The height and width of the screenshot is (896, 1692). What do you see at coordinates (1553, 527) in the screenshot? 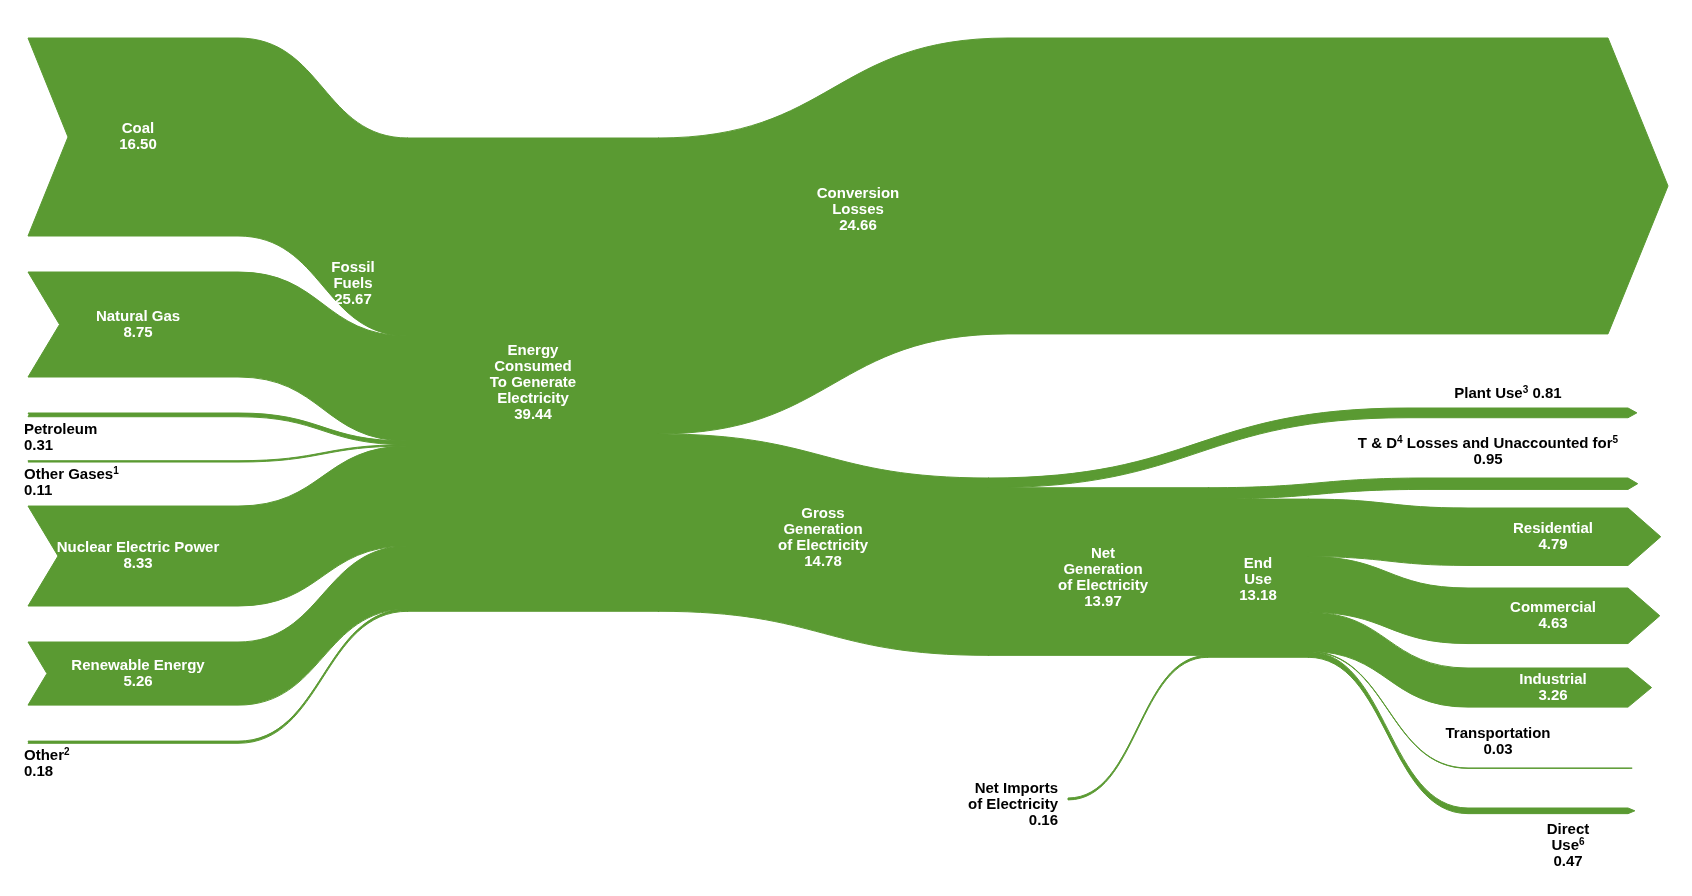
I see `category-label: Residential` at bounding box center [1553, 527].